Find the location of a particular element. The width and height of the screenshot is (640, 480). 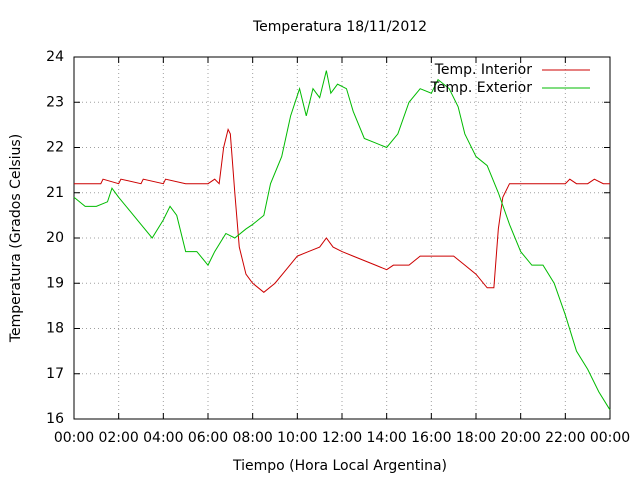

y-tick-label: 19 is located at coordinates (55, 283).